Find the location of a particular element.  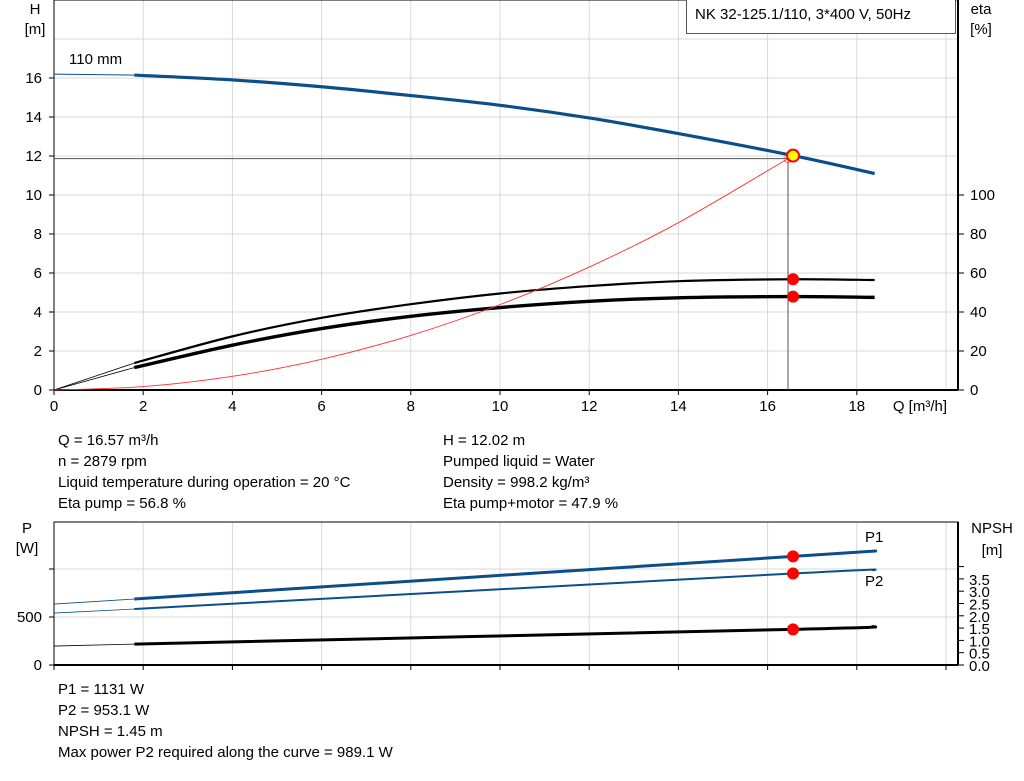

y-tick-label-left: 6 is located at coordinates (38, 273).